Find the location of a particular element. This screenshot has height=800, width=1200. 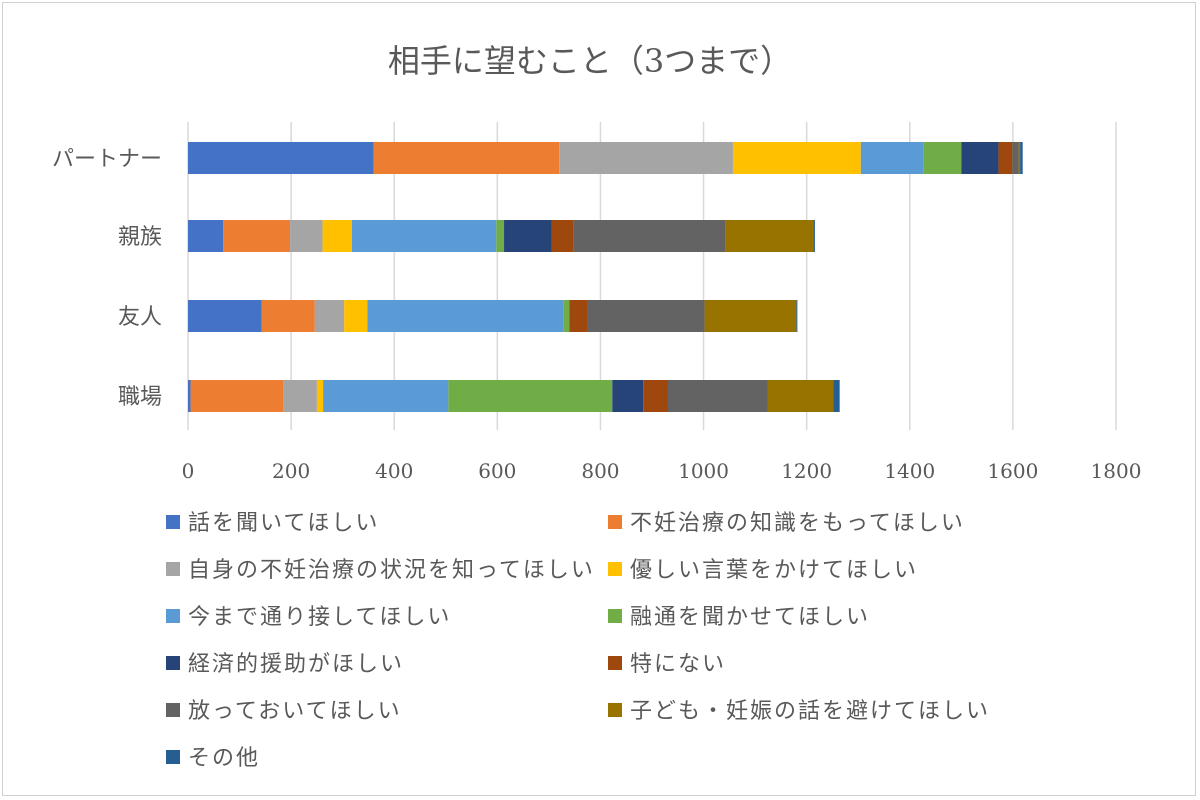

x-tick-label: 1200 is located at coordinates (806, 471).